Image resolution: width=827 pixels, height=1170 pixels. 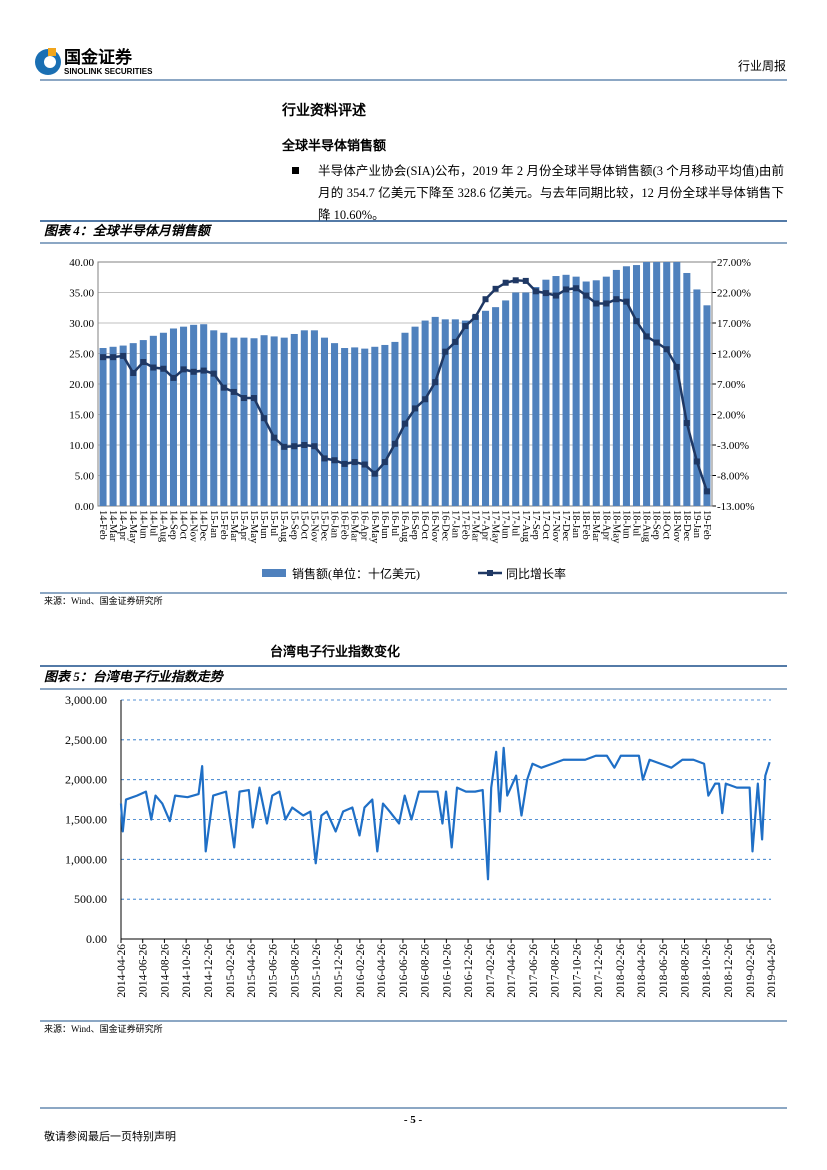 I want to click on x-tick-label: 16-Jul, so click(x=394, y=523).